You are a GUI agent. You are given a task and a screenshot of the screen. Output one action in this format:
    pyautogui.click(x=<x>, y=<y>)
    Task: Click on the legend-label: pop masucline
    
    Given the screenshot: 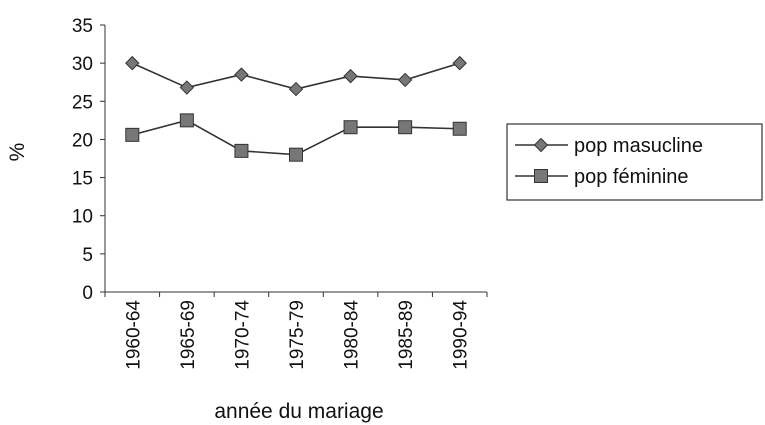 What is the action you would take?
    pyautogui.click(x=638, y=146)
    